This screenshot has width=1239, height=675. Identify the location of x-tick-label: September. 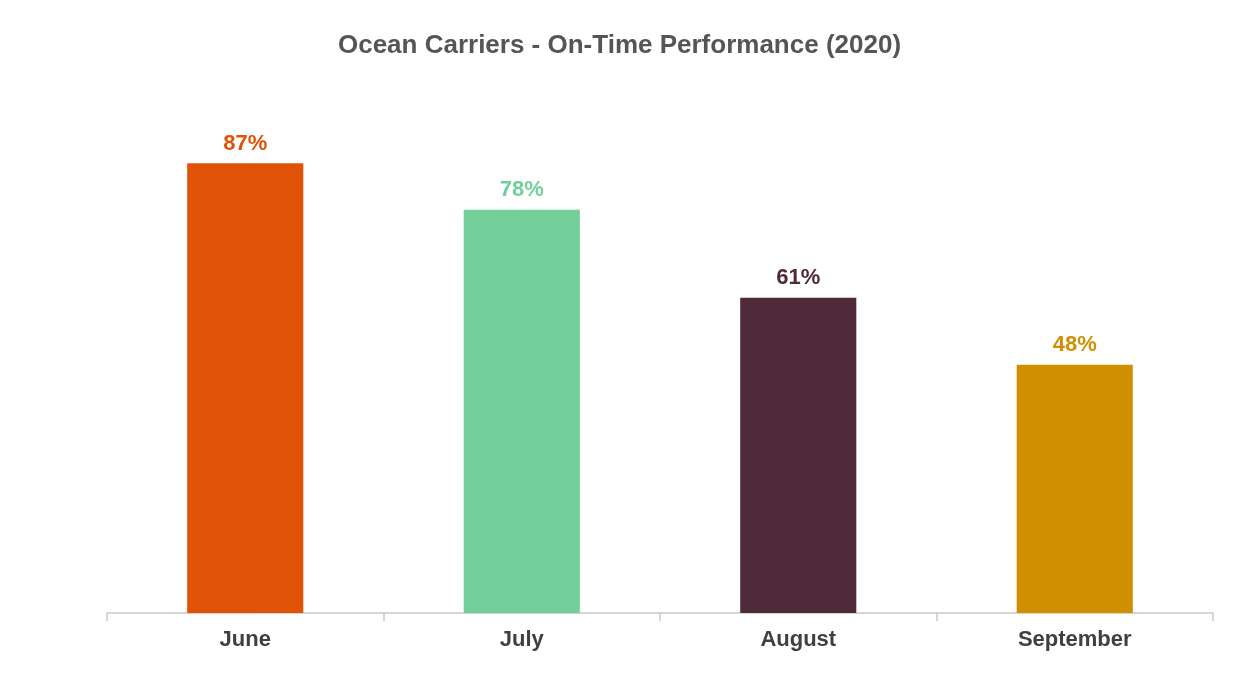
(1075, 638).